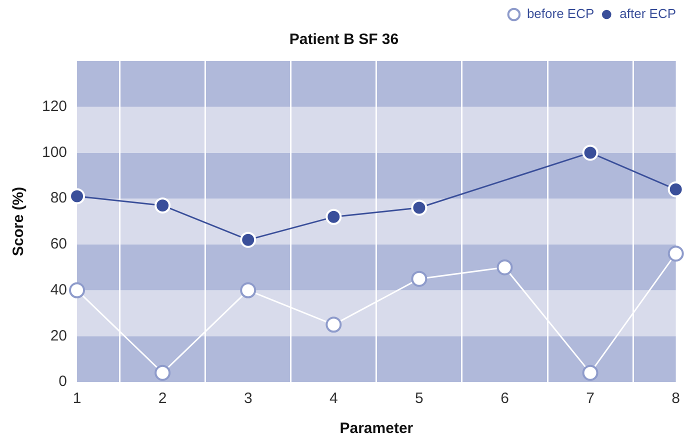  What do you see at coordinates (590, 399) in the screenshot?
I see `x-tick-label: 7` at bounding box center [590, 399].